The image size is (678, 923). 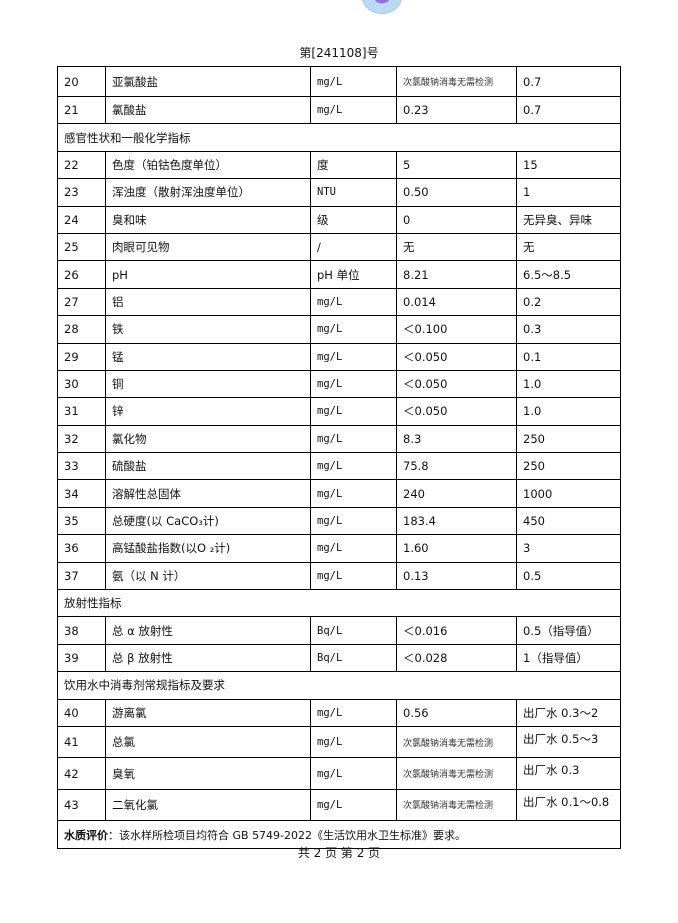 I want to click on cell-unit: Bq/L, so click(x=353, y=658).